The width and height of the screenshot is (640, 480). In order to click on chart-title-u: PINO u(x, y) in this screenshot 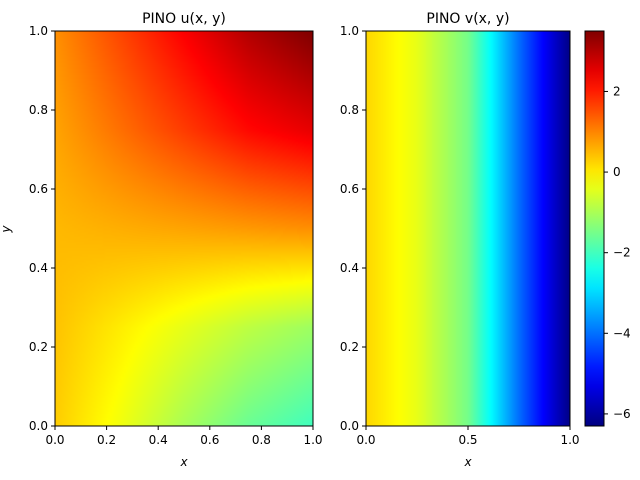, I will do `click(184, 19)`.